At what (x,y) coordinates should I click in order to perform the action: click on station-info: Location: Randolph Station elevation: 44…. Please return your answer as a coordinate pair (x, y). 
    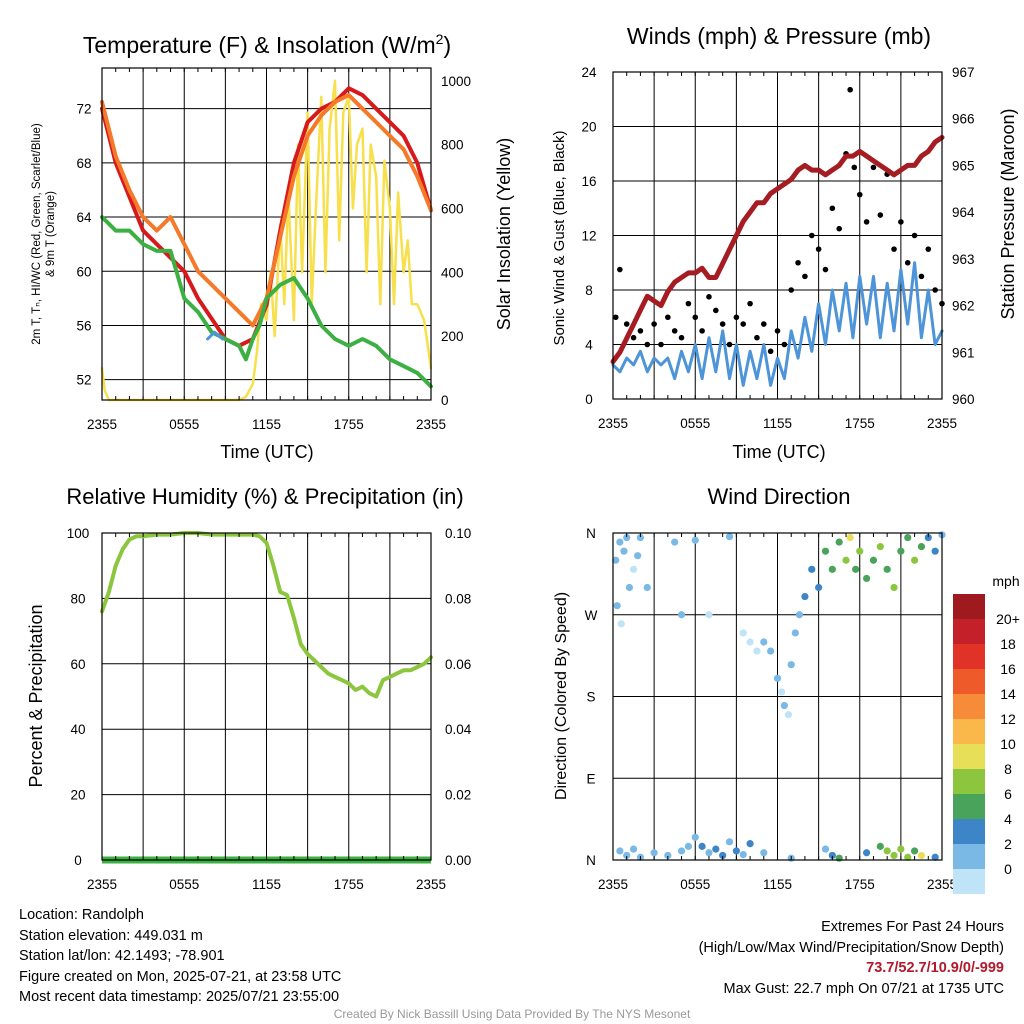
    Looking at the image, I should click on (180, 956).